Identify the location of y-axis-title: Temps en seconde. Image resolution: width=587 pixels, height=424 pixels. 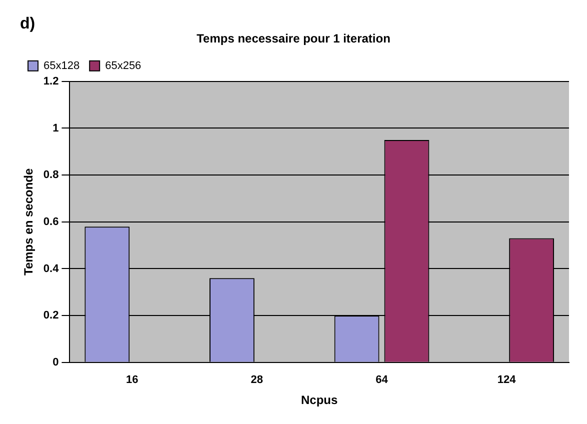
(29, 222).